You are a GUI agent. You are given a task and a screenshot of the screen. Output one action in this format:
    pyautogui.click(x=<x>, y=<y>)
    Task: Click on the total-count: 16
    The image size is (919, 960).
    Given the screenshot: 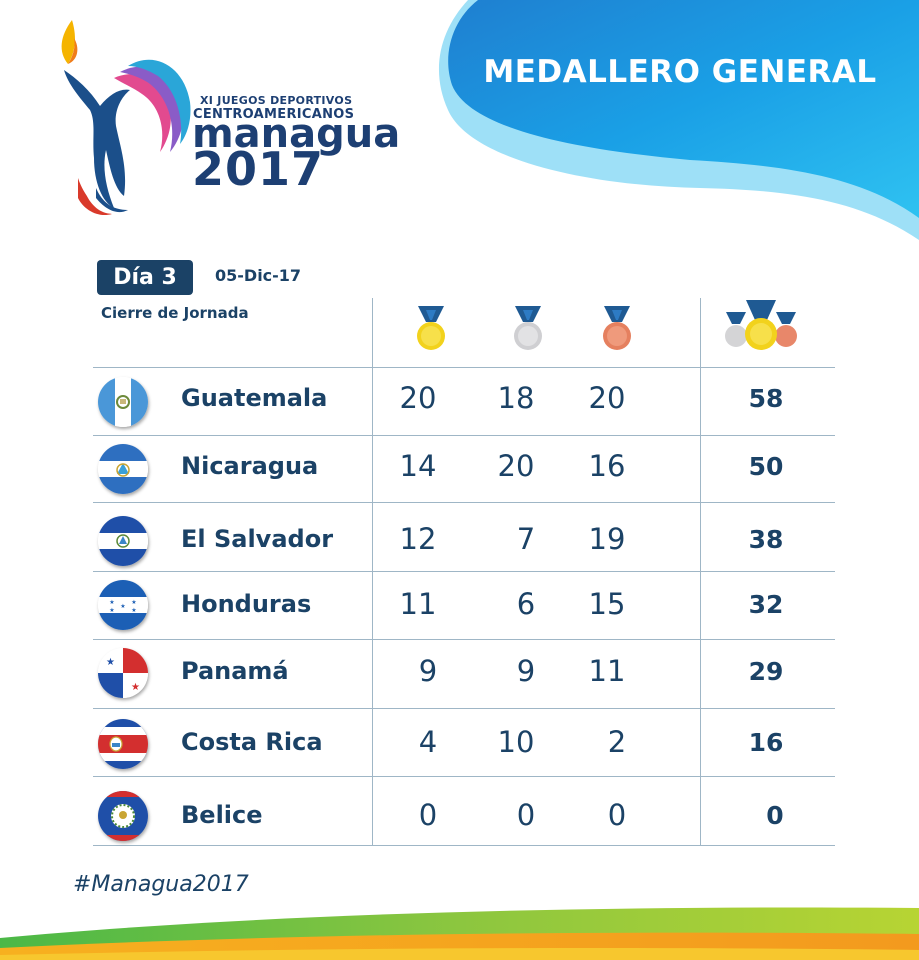 What is the action you would take?
    pyautogui.click(x=766, y=742)
    